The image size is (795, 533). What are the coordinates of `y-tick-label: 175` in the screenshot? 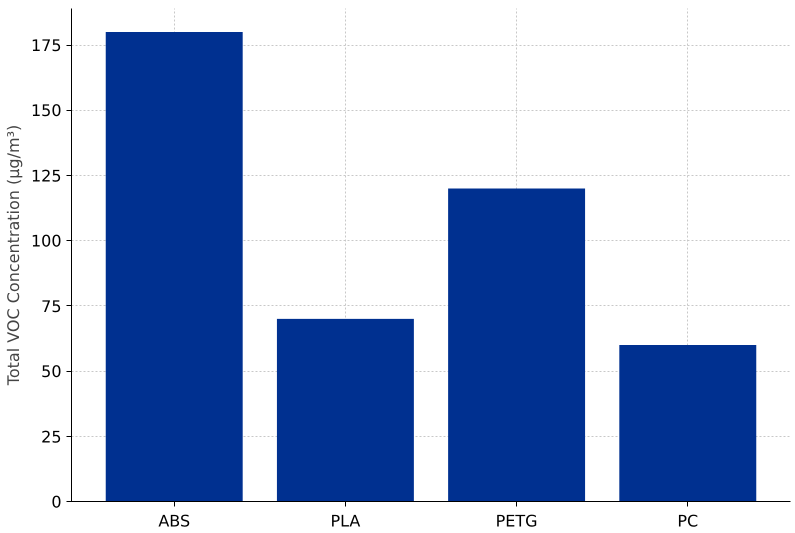 It's located at (46, 46).